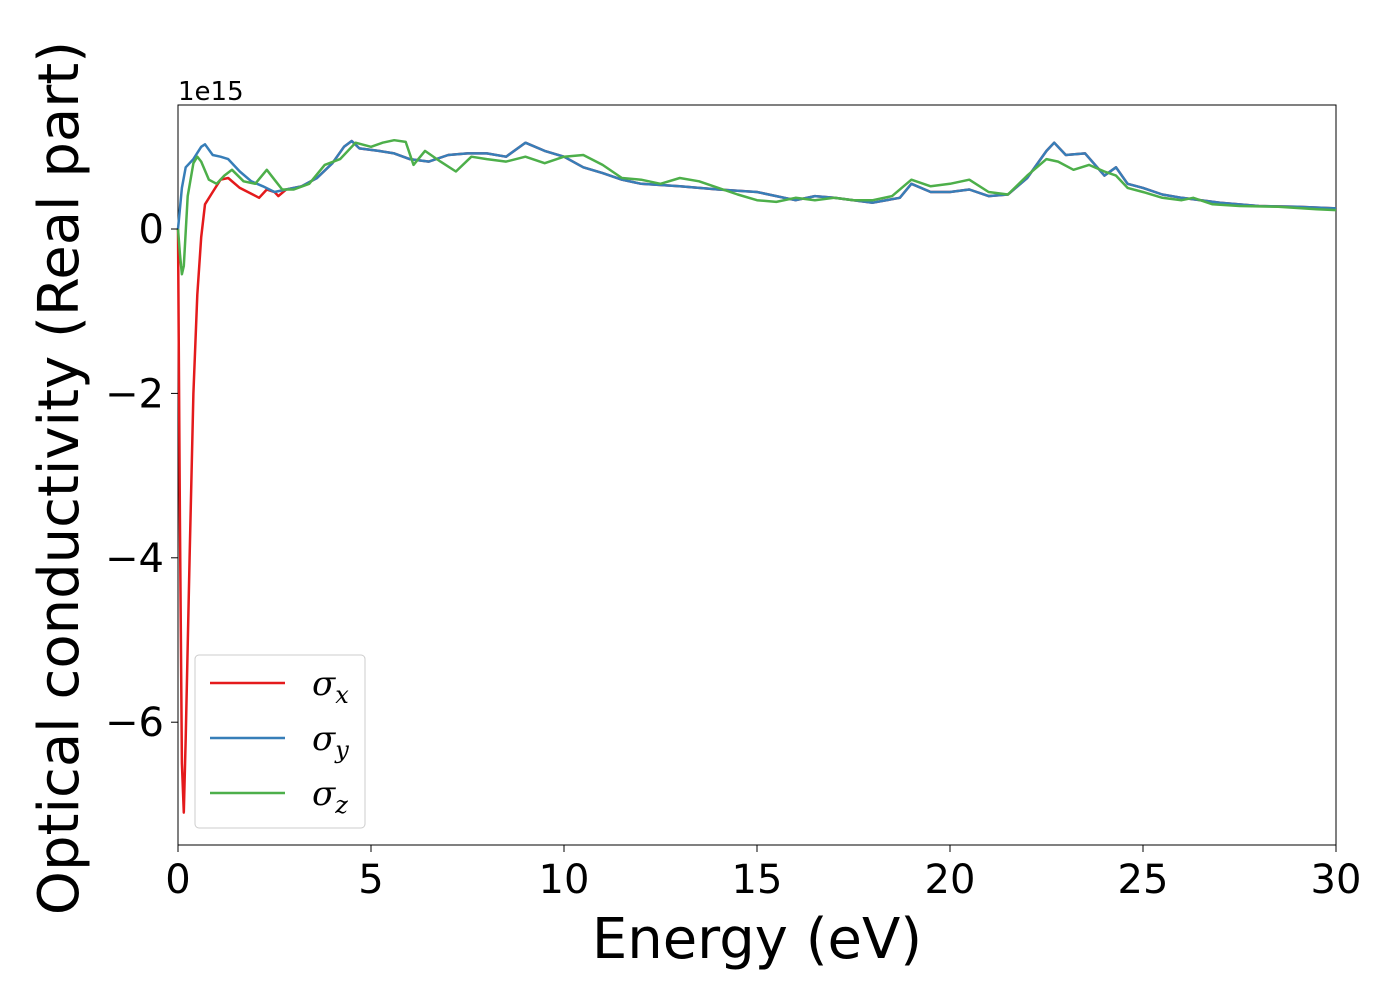  What do you see at coordinates (151, 230) in the screenshot?
I see `y-tick-label: 0` at bounding box center [151, 230].